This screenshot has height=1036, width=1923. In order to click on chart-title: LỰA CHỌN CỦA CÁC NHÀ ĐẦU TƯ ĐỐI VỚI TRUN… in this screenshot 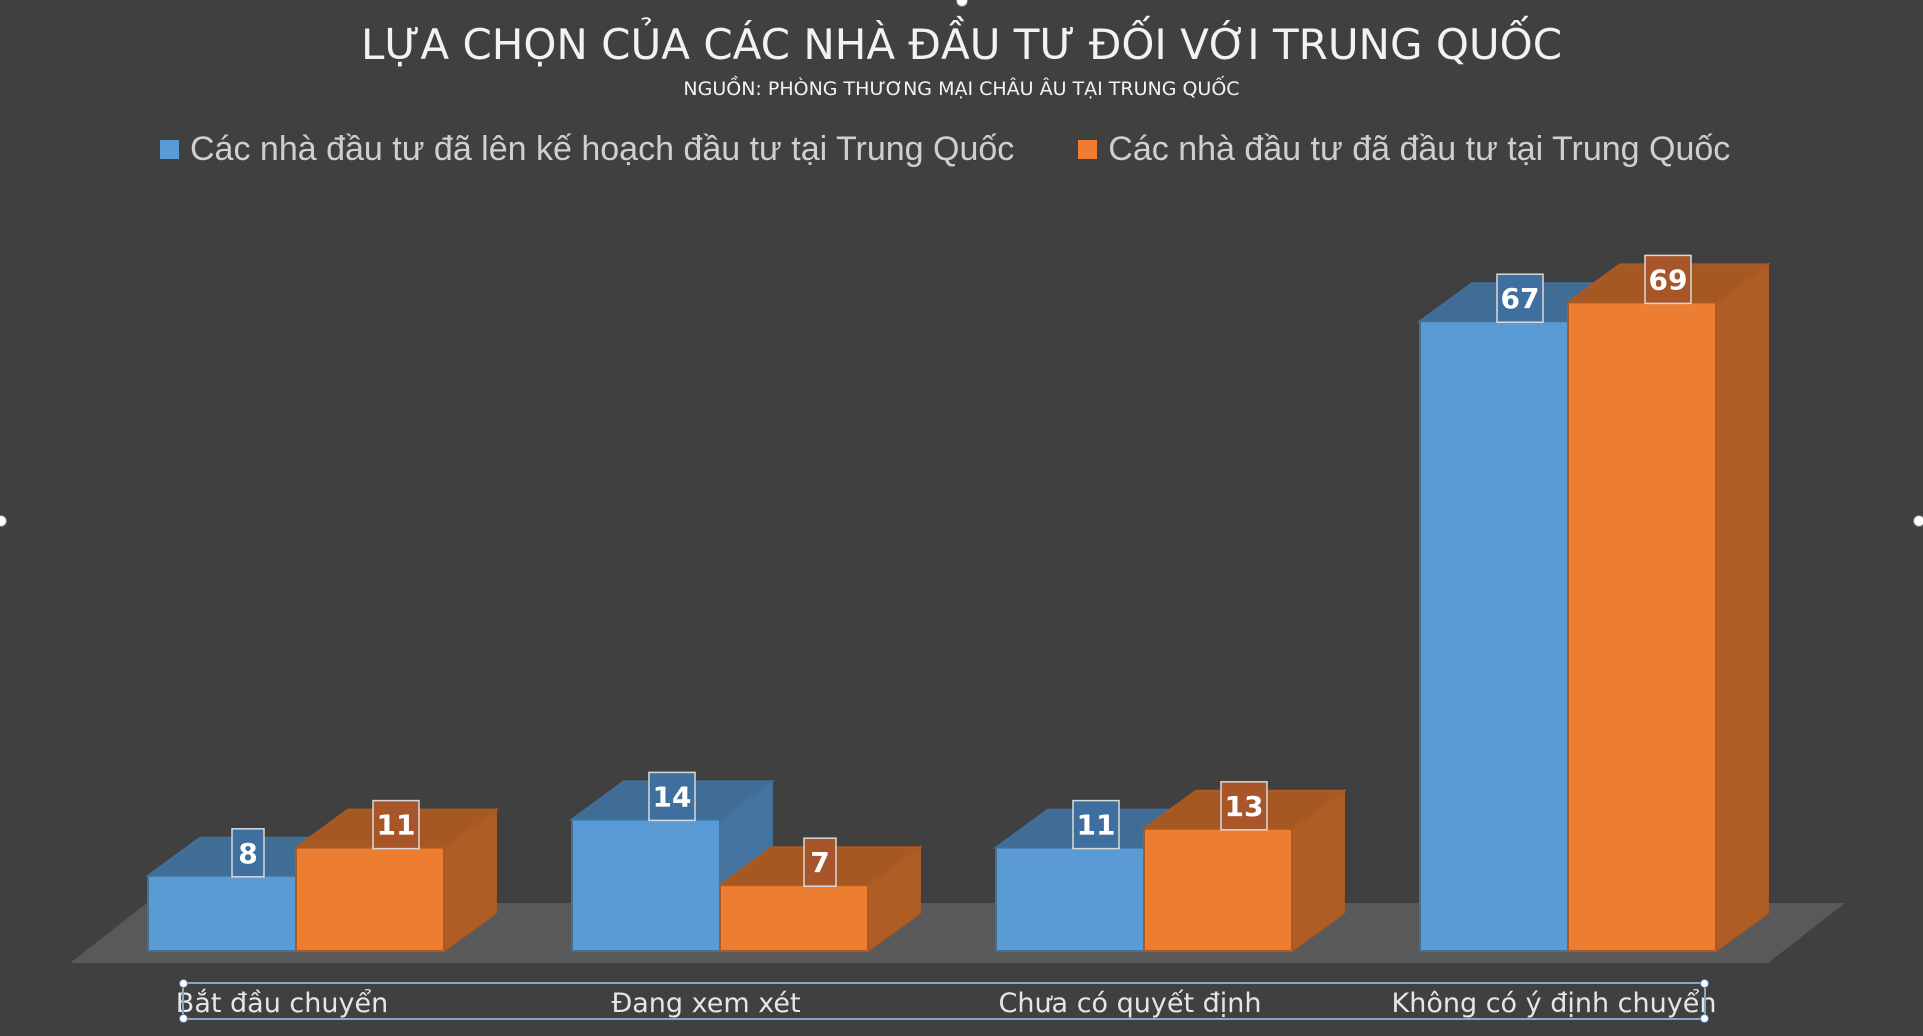, I will do `click(961, 44)`.